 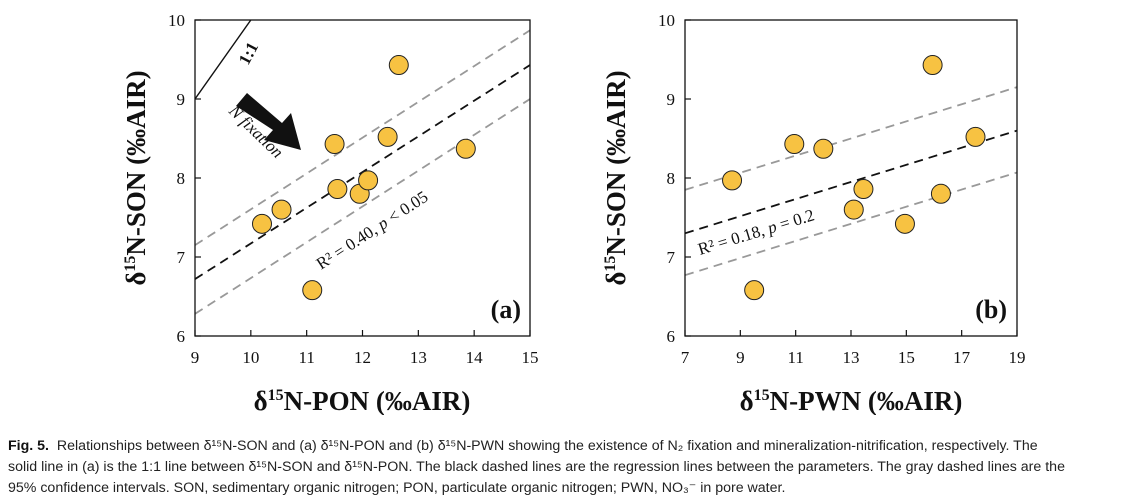 I want to click on x-tick-label: 7, so click(x=685, y=357).